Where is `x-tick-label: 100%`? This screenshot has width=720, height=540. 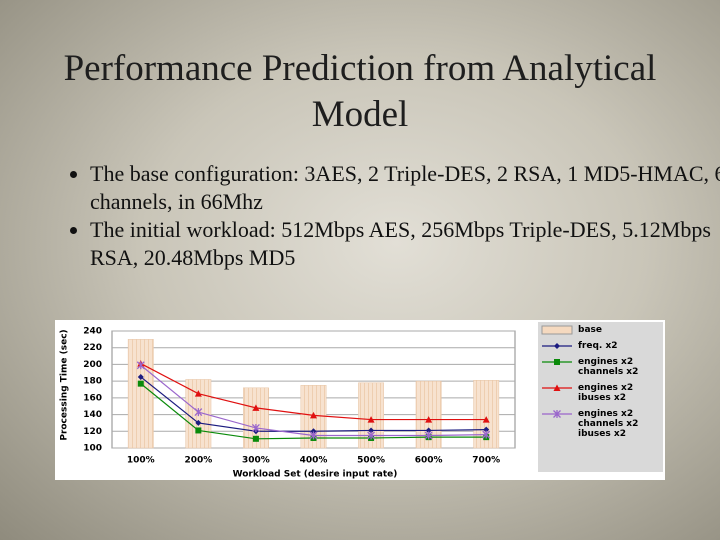 x-tick-label: 100% is located at coordinates (141, 461).